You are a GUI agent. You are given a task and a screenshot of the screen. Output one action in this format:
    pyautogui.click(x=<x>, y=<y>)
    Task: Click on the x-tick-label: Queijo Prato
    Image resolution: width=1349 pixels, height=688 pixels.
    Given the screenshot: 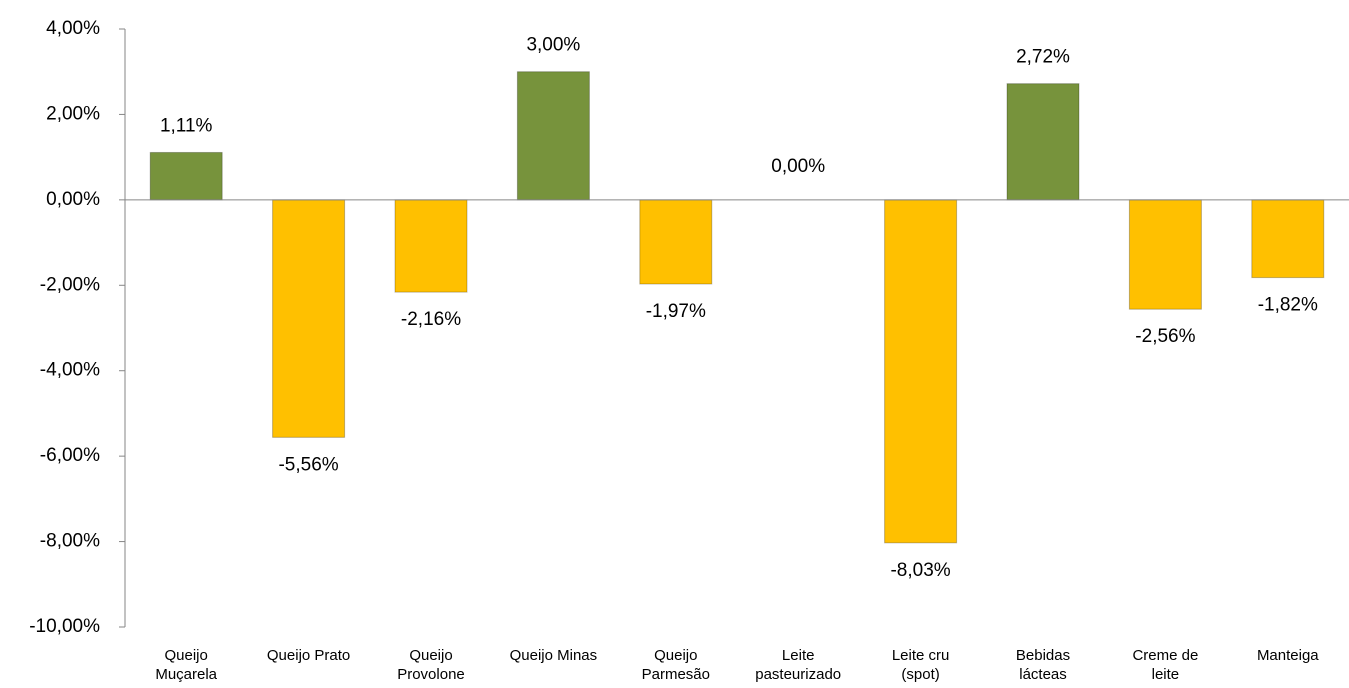 What is the action you would take?
    pyautogui.click(x=308, y=655)
    